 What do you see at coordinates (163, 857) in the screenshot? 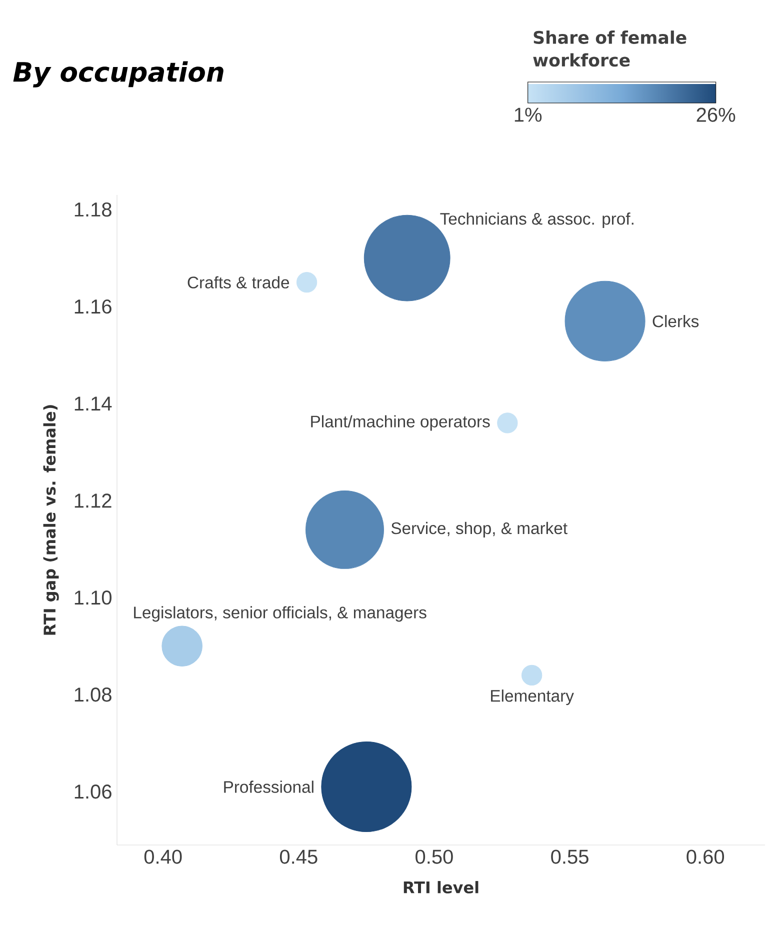
I see `x-tick-label: 0.40` at bounding box center [163, 857].